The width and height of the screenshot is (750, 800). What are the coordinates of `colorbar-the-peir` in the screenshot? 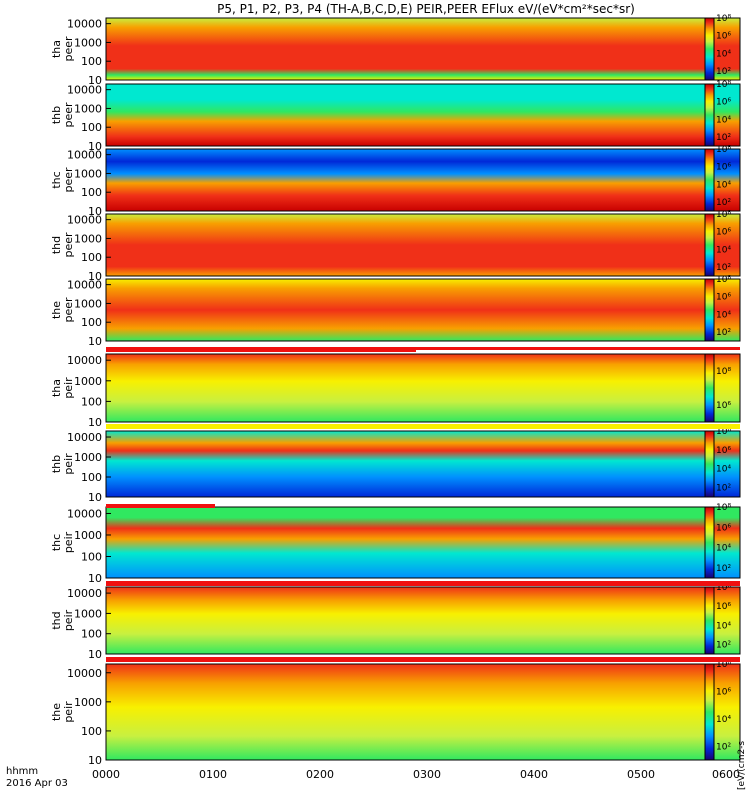 It's located at (709, 712).